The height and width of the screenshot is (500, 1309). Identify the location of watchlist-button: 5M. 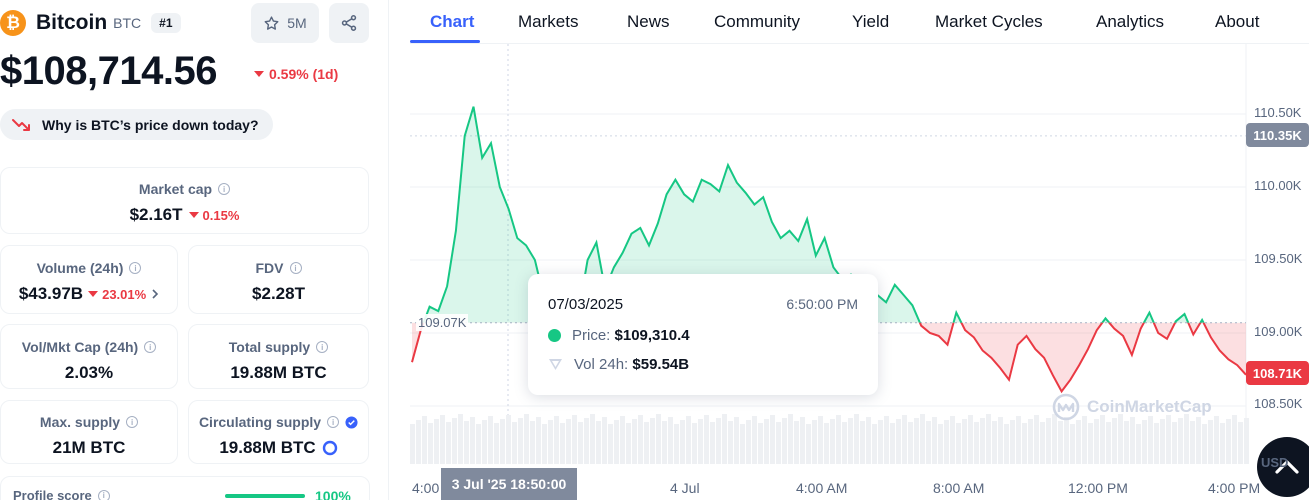
(285, 23).